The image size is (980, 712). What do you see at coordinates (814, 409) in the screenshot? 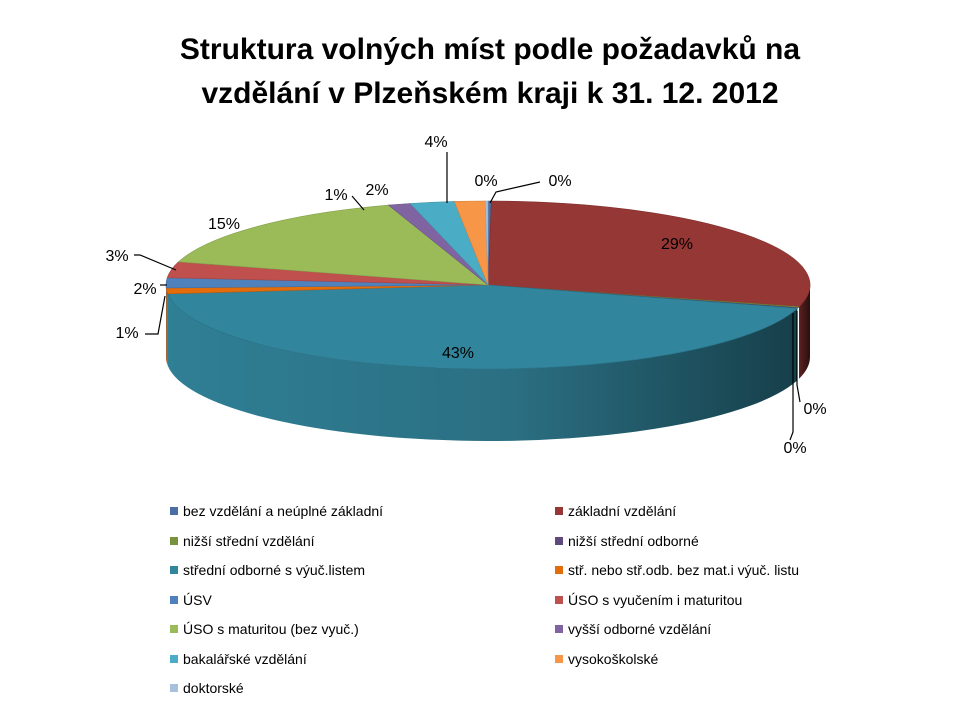
I see `data-label-2: 0%` at bounding box center [814, 409].